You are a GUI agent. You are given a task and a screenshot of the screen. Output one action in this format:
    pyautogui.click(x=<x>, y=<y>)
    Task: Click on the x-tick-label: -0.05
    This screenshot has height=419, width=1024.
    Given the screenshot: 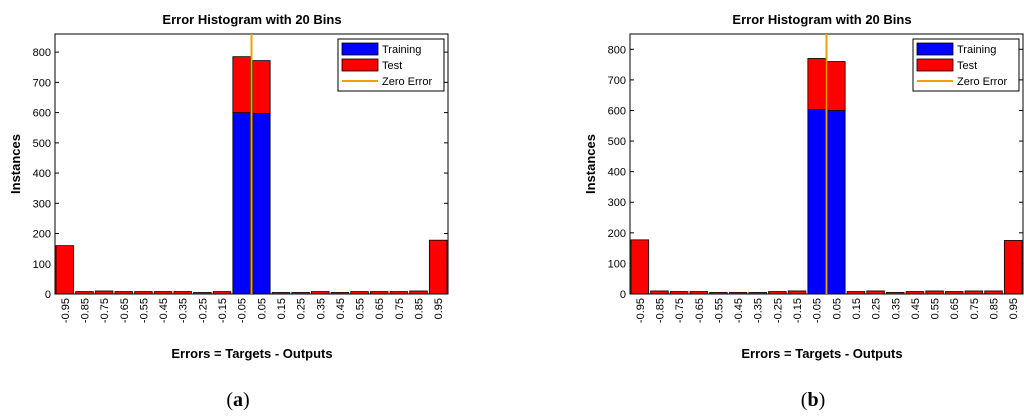 What is the action you would take?
    pyautogui.click(x=243, y=310)
    